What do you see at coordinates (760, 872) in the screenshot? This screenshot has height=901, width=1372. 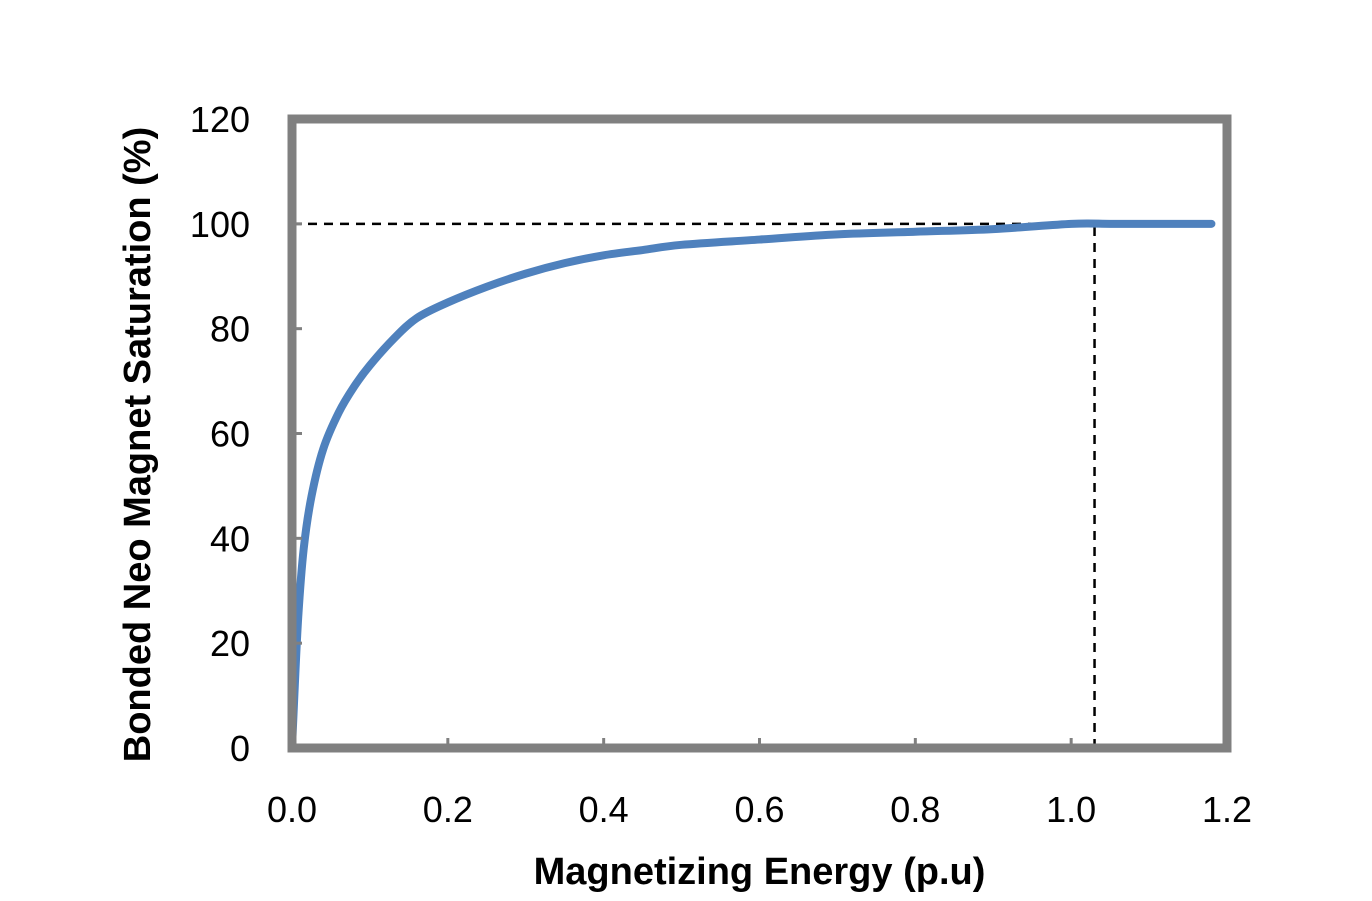 I see `x-axis-title: Magnetizing Energy (p.u)` at bounding box center [760, 872].